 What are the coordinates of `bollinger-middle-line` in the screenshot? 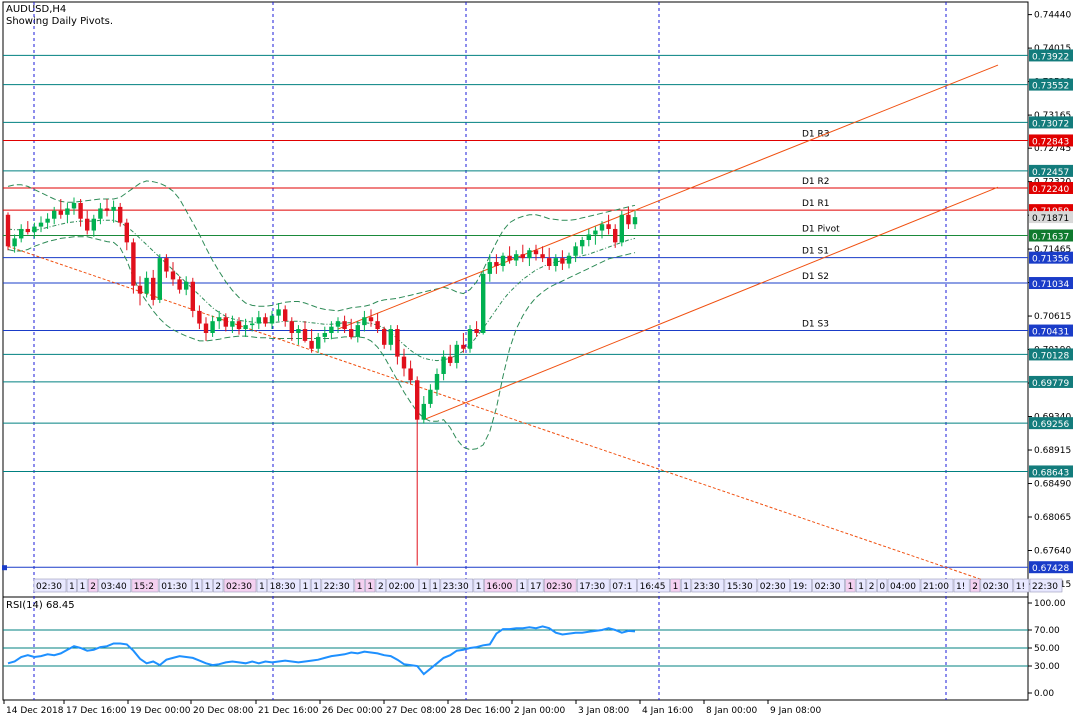 It's located at (321, 290).